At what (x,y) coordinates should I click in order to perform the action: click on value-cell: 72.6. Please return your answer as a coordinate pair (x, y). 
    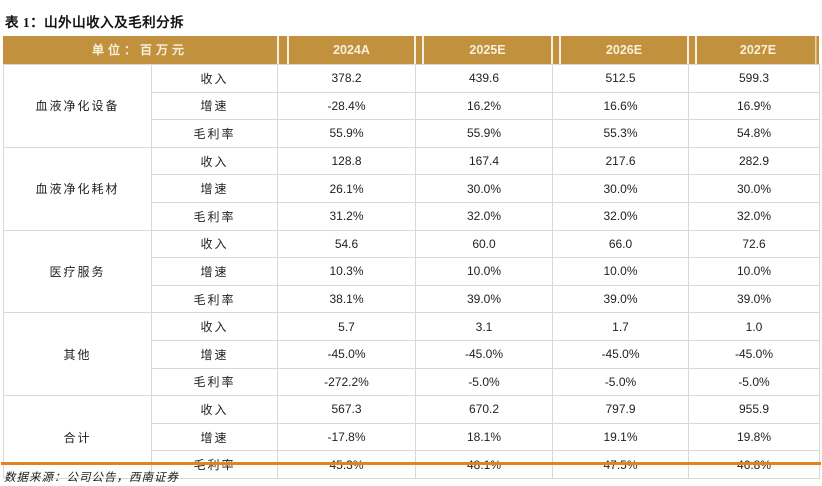
    Looking at the image, I should click on (754, 244).